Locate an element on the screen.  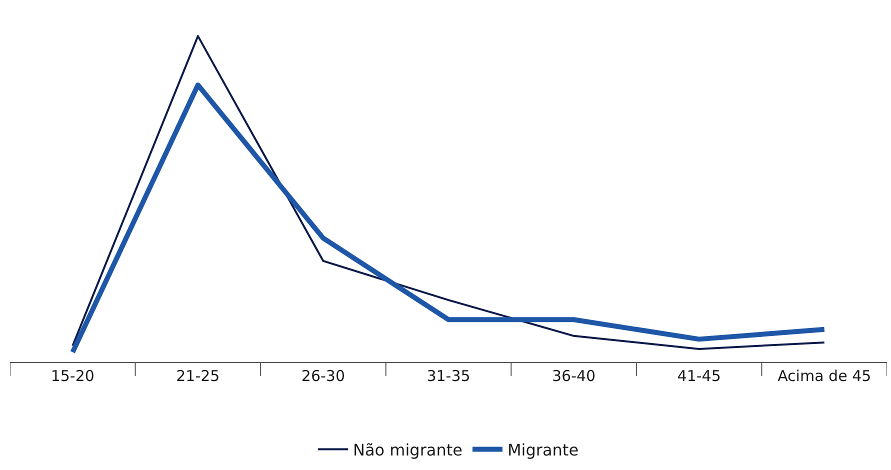
x-tick-label: 31-35 is located at coordinates (448, 376).